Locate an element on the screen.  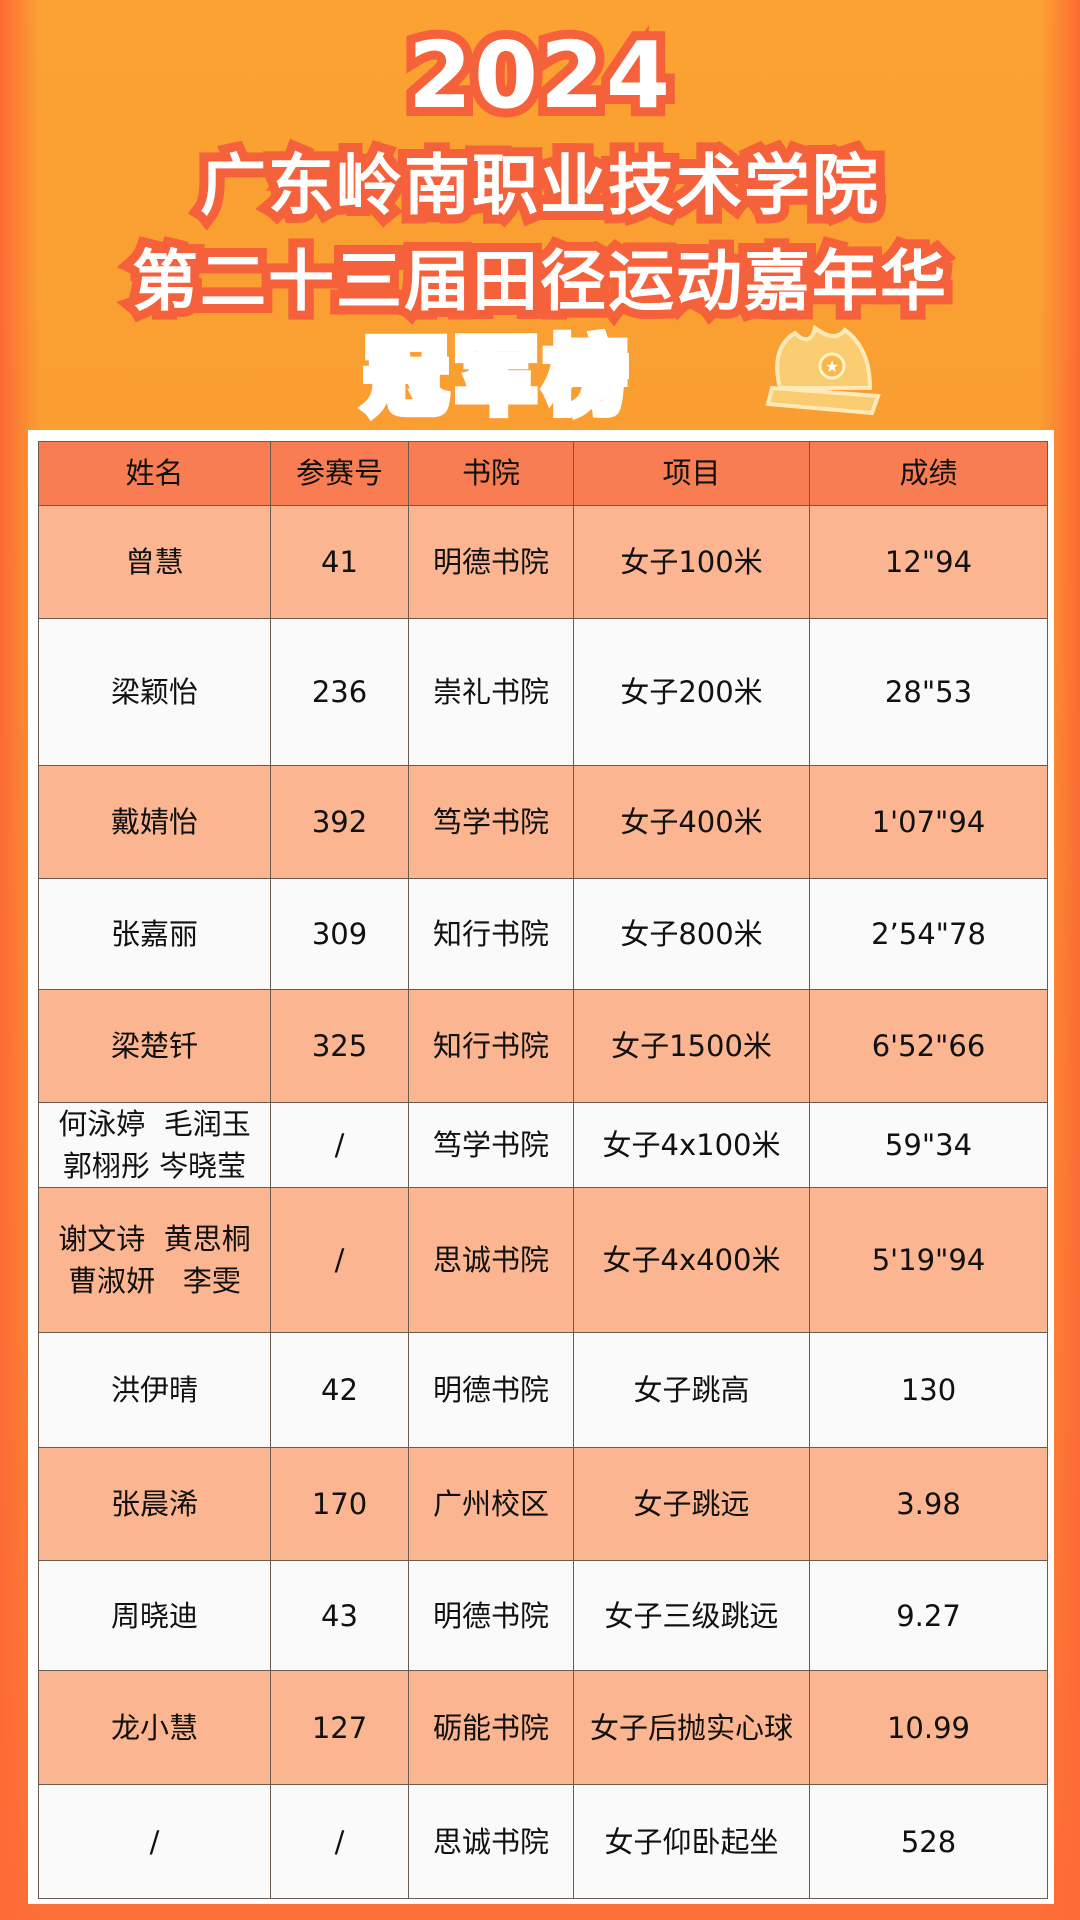
cell-result: 3.98 is located at coordinates (928, 1504).